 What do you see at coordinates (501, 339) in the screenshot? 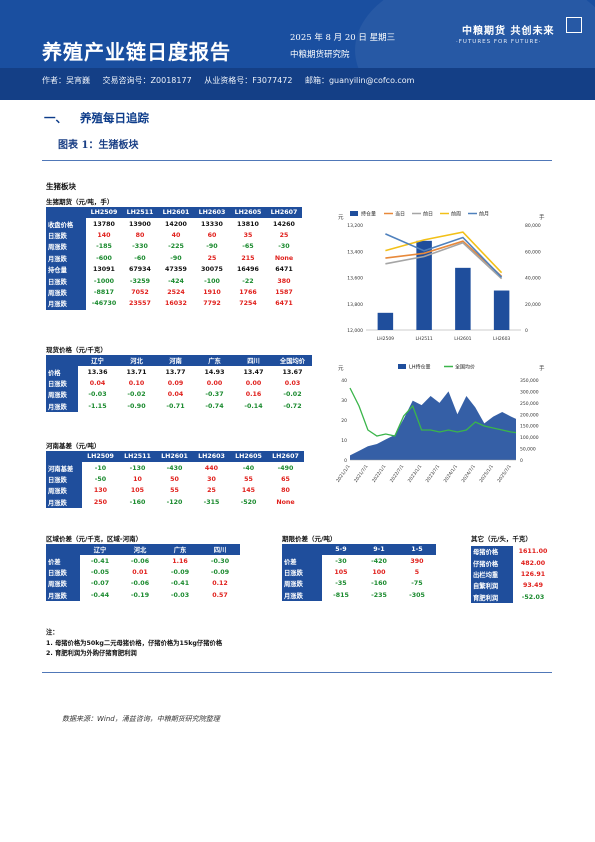
I see `x-tick: LH2603` at bounding box center [501, 339].